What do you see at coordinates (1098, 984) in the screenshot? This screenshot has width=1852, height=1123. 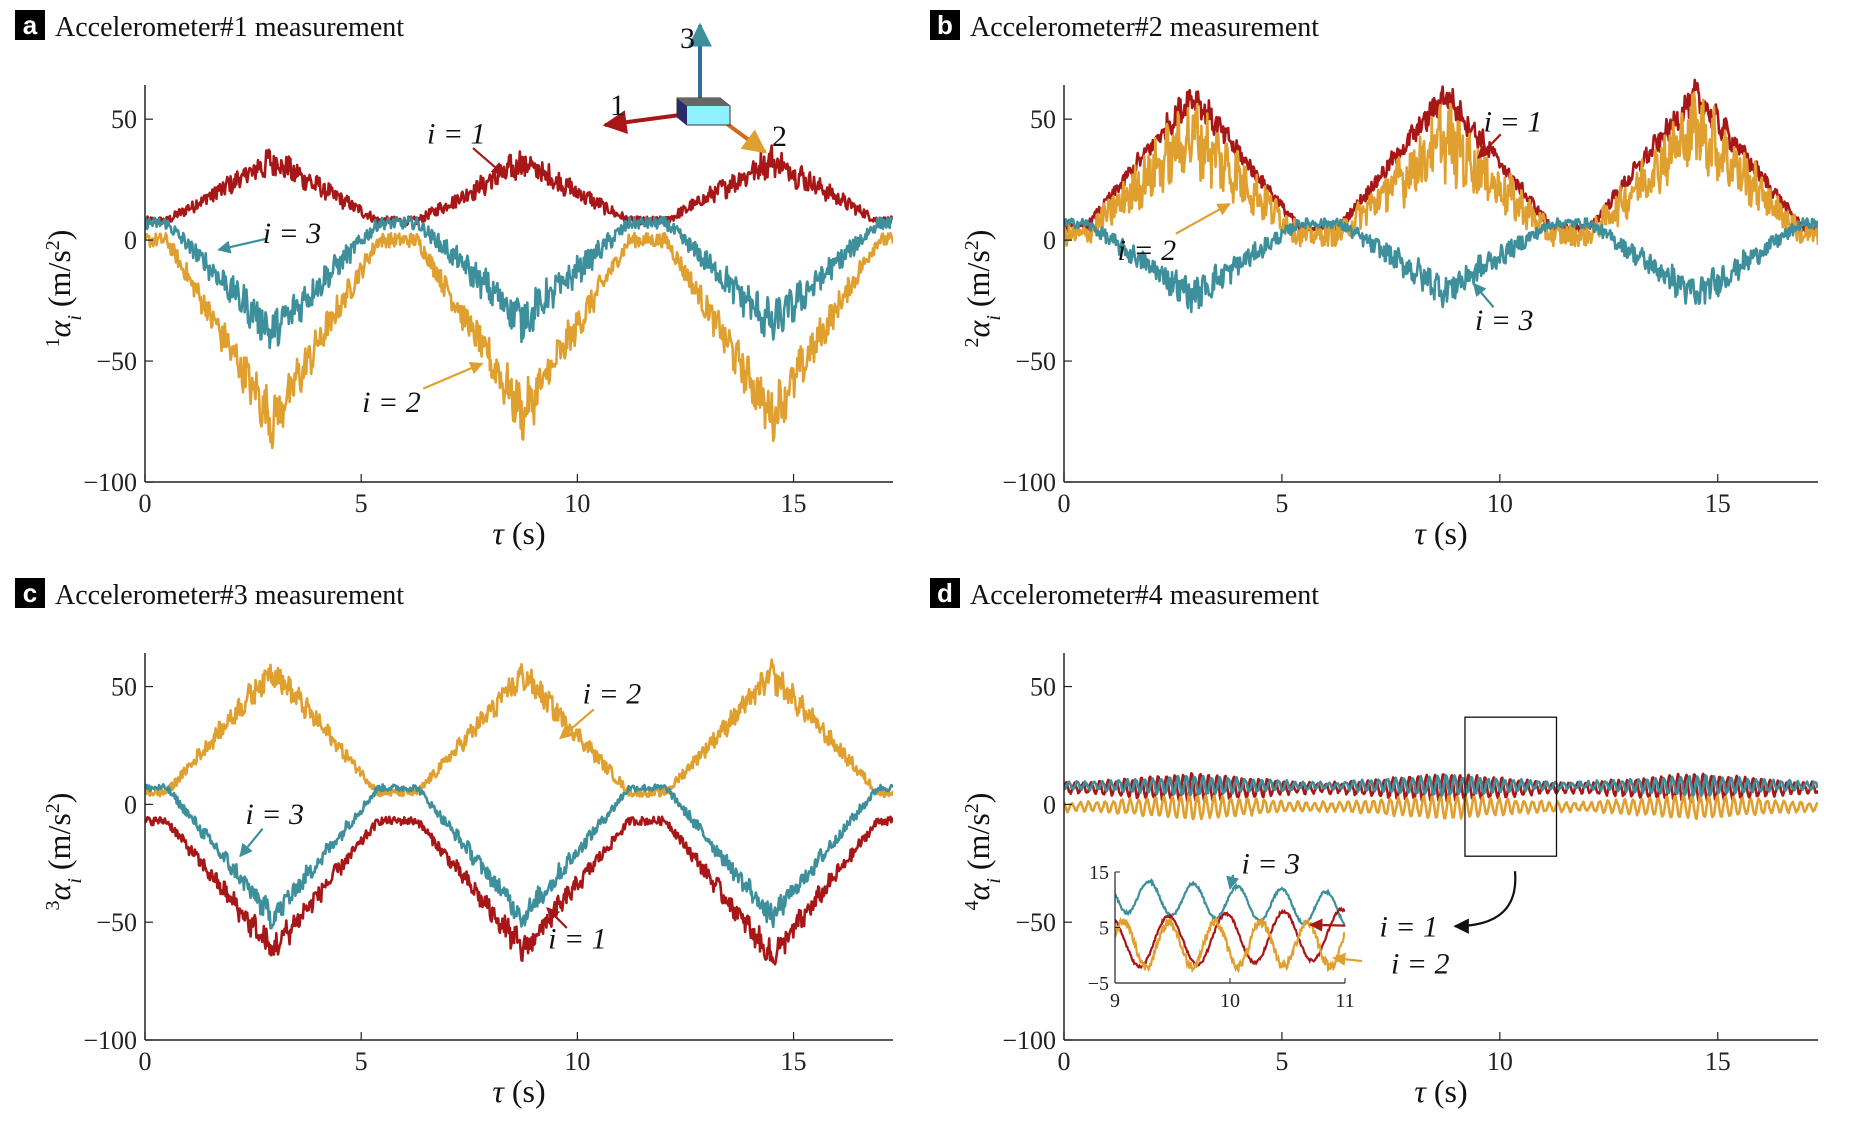 I see `inset-y-tick-label: −5` at bounding box center [1098, 984].